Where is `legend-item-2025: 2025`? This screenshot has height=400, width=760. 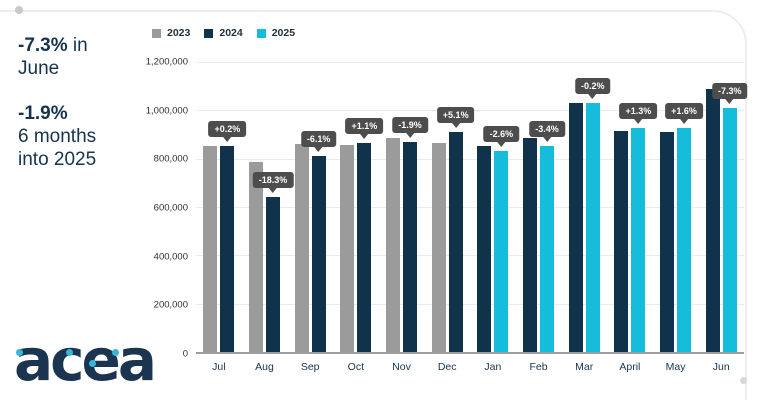 legend-item-2025: 2025 is located at coordinates (276, 33).